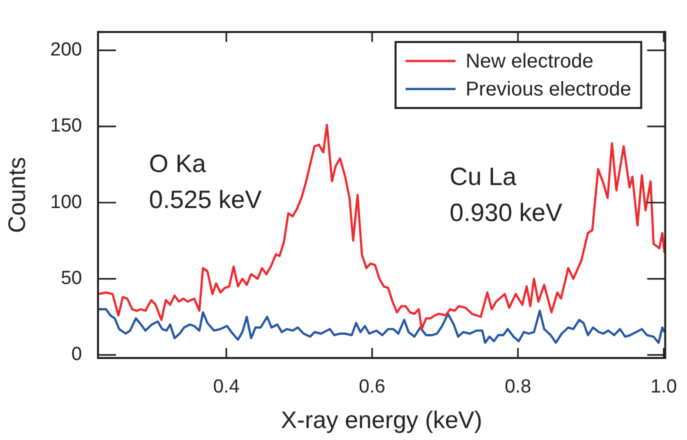 The height and width of the screenshot is (440, 687). Describe the element at coordinates (18, 195) in the screenshot. I see `y-axis-title: Counts` at that location.